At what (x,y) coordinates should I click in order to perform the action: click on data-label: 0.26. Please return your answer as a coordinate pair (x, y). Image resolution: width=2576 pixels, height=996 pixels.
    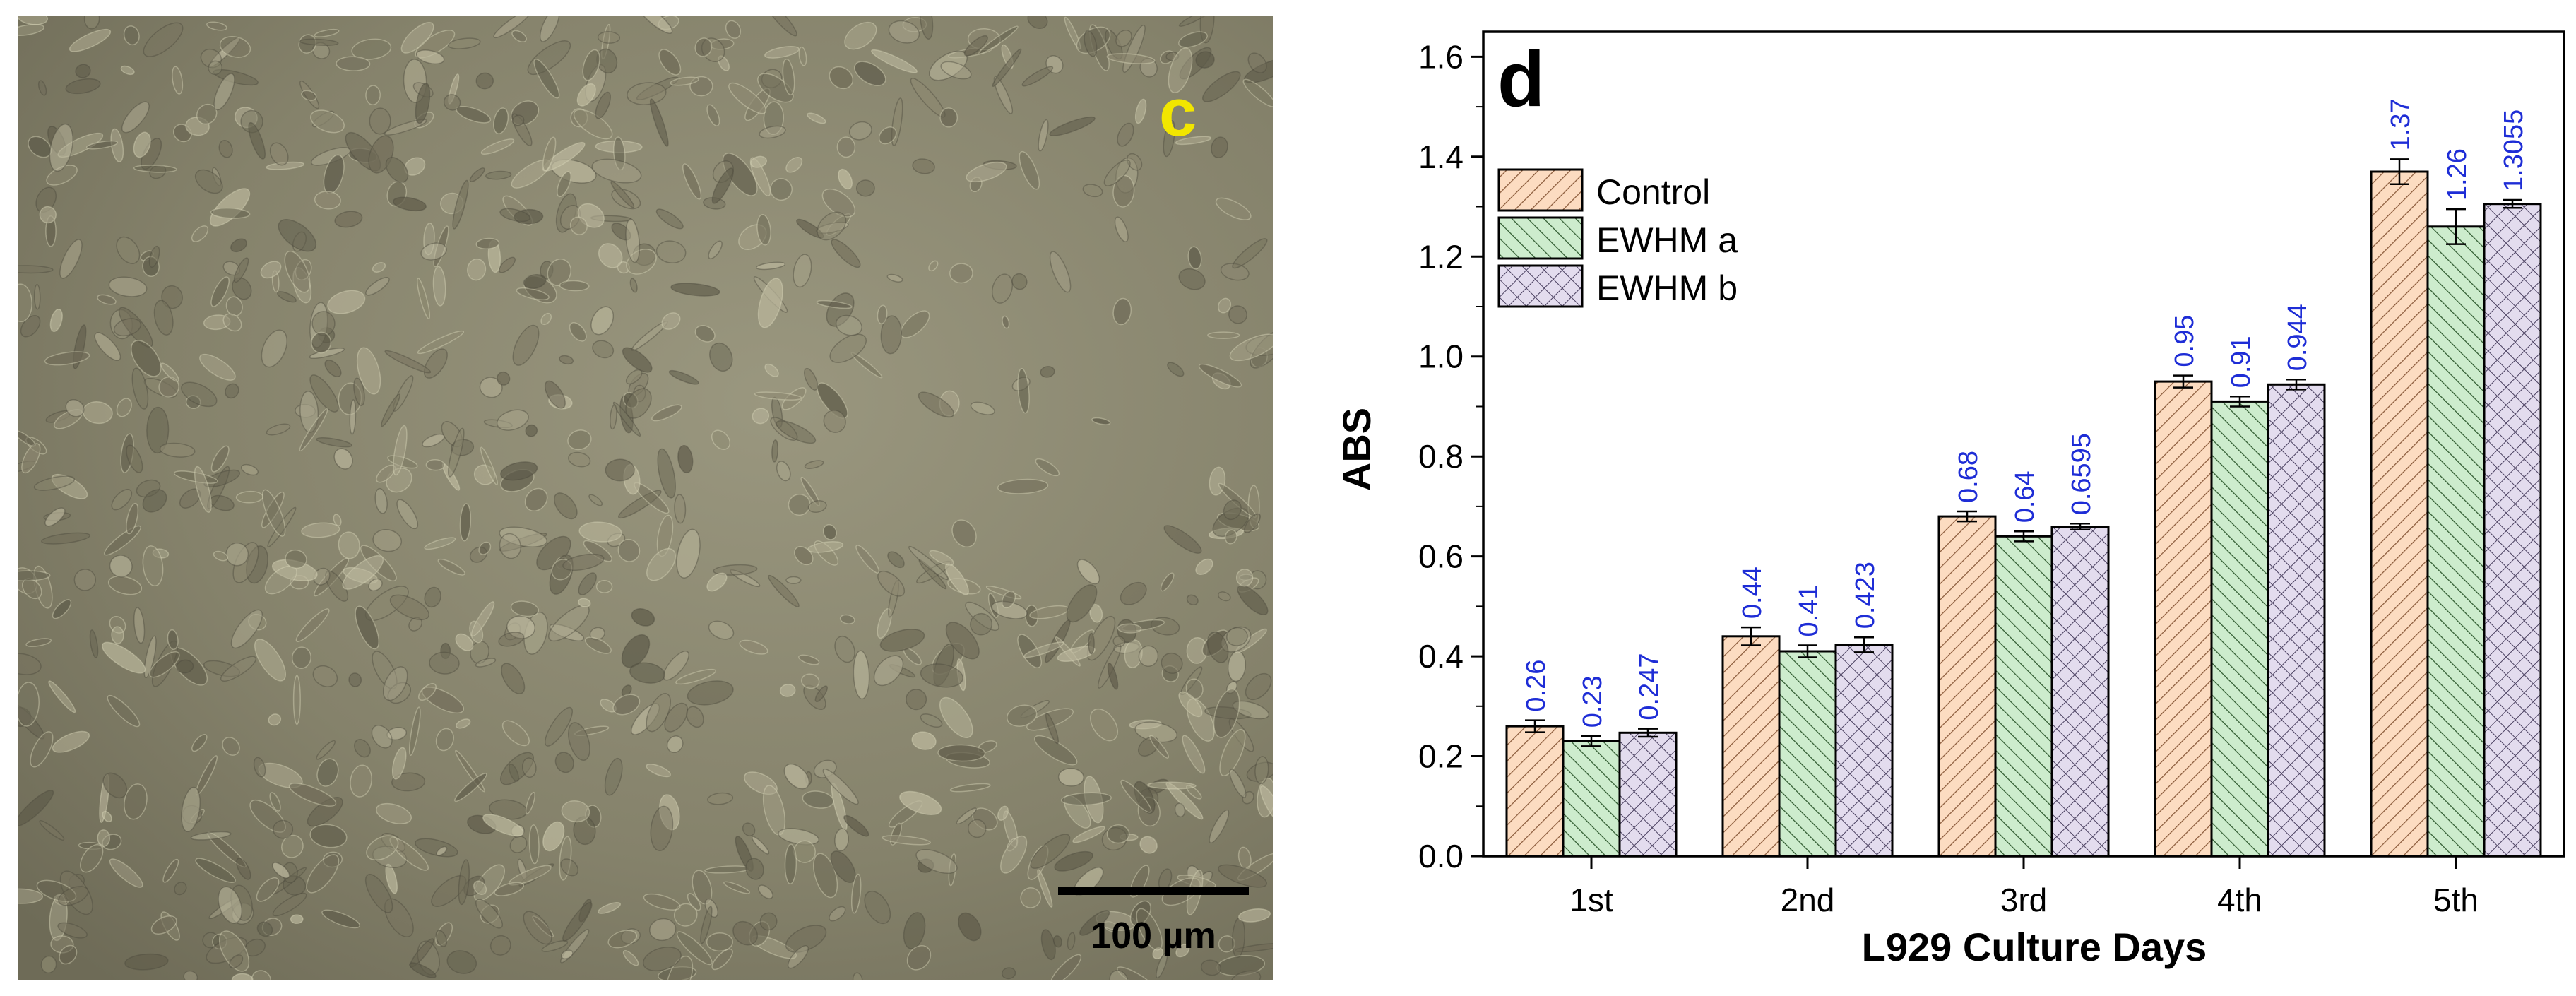
    Looking at the image, I should click on (1536, 686).